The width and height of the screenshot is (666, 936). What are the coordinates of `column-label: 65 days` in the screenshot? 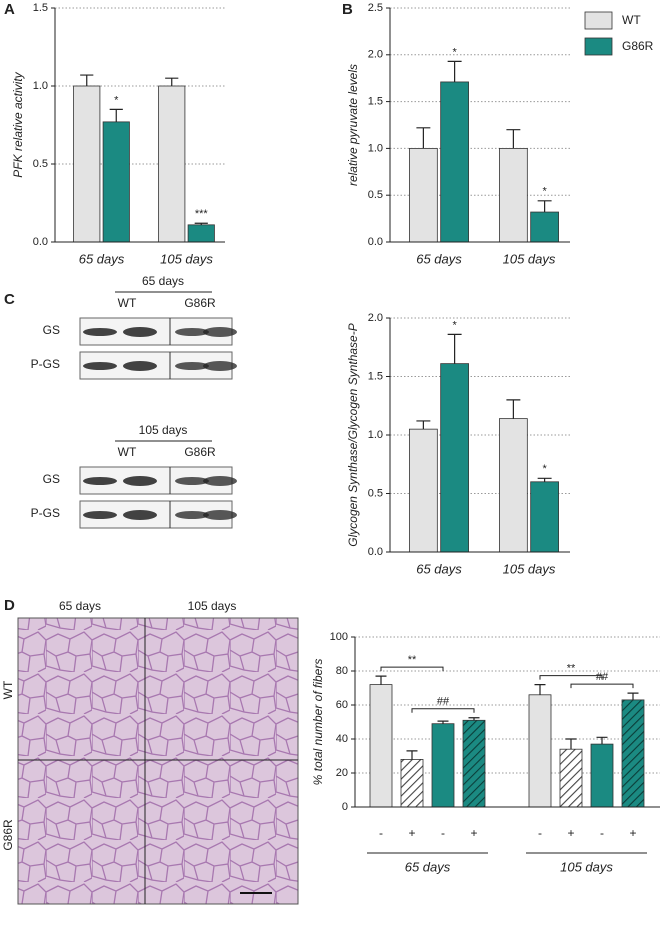 It's located at (80, 606).